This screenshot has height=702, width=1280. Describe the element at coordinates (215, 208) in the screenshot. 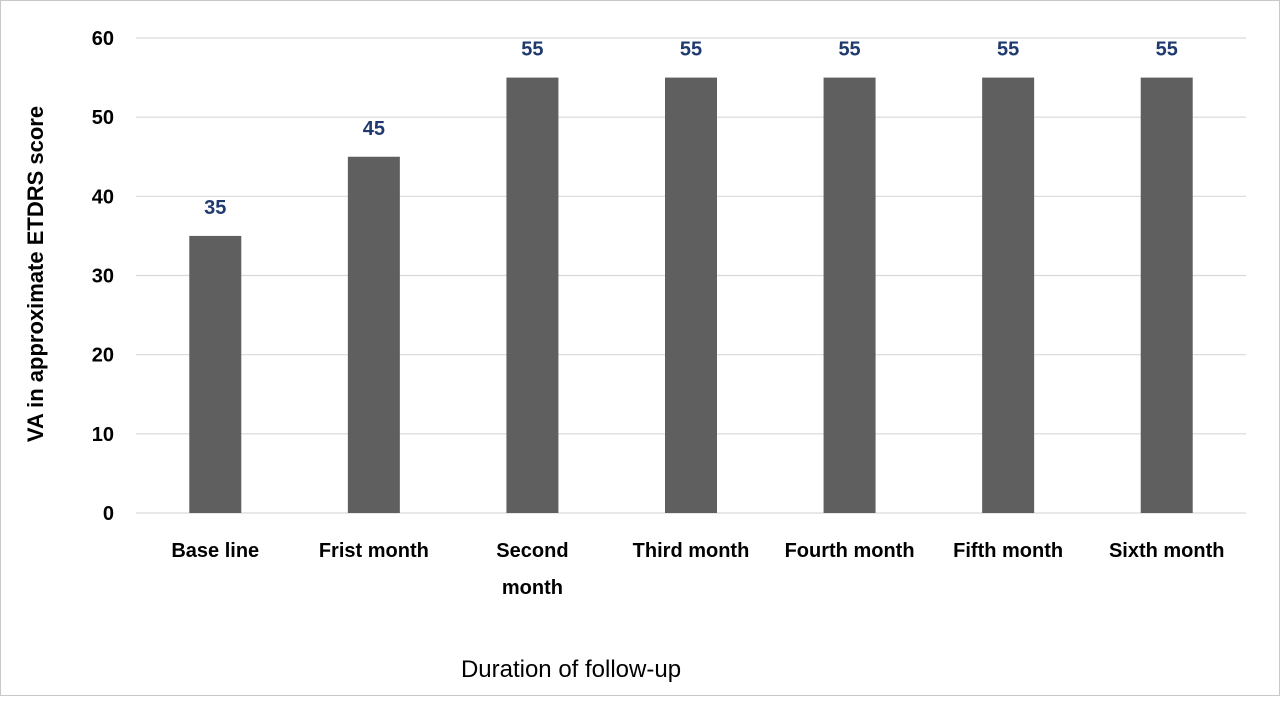

I see `data-label: 35` at that location.